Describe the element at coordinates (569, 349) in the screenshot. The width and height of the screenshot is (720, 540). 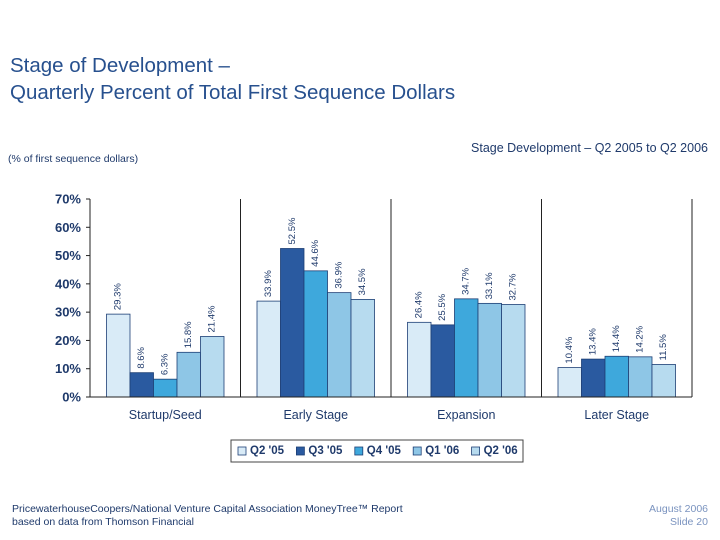
I see `data-label: 10.4%` at that location.